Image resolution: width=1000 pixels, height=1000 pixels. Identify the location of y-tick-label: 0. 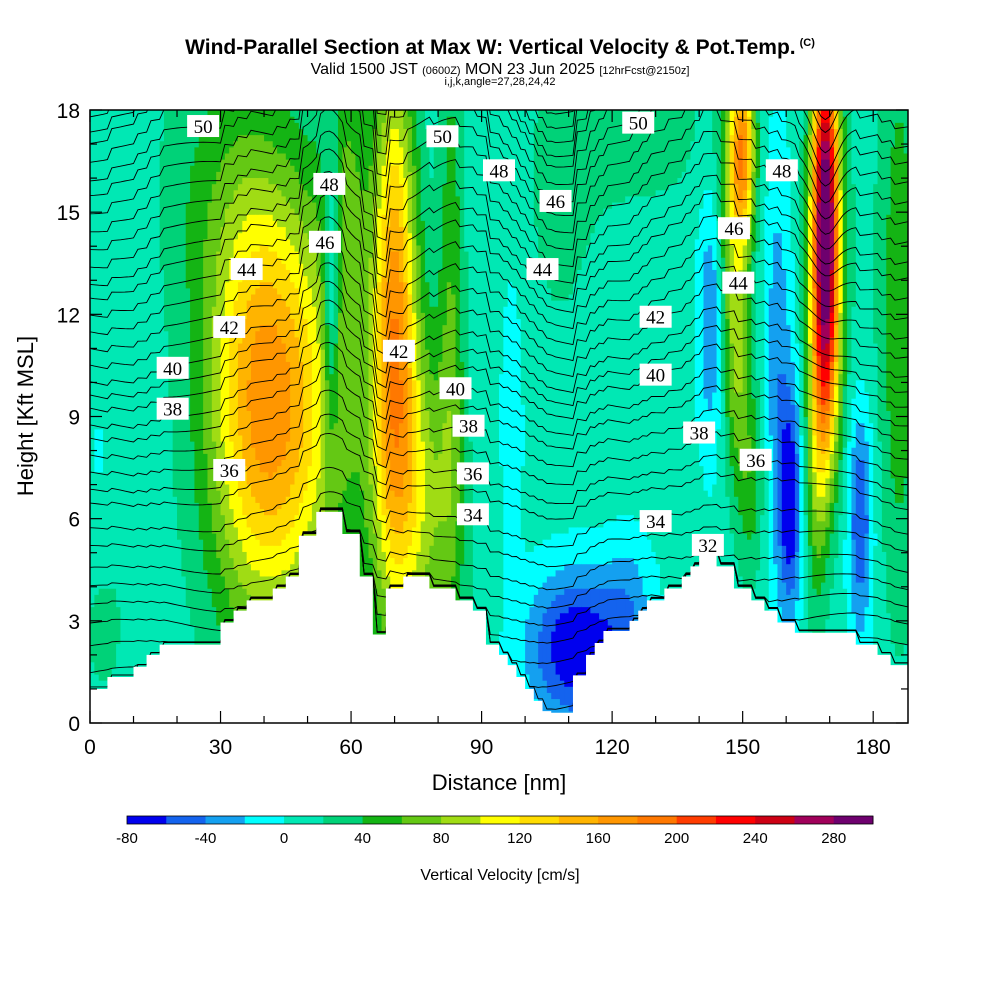
(74, 724).